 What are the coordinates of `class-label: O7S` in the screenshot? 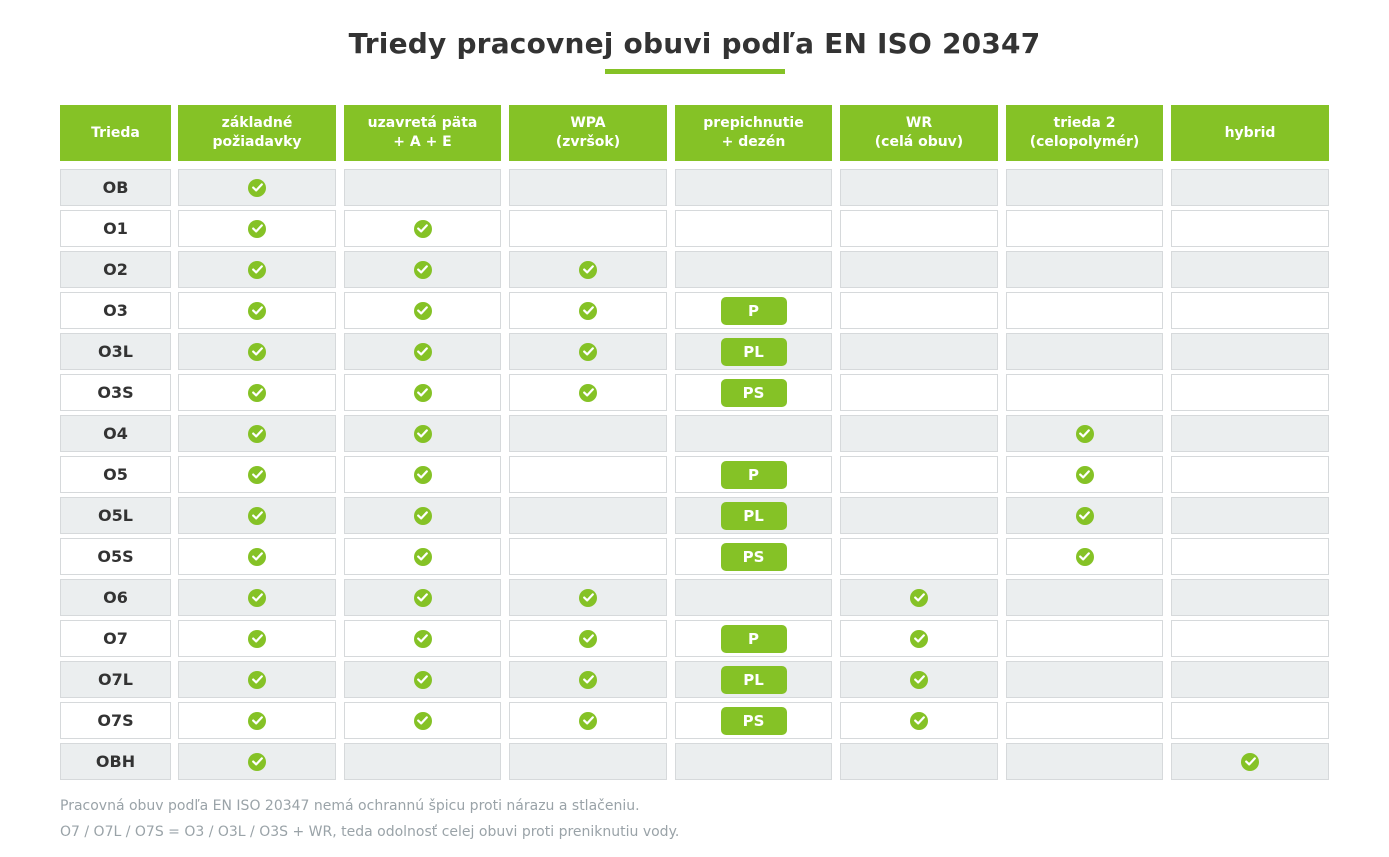 It's located at (115, 720).